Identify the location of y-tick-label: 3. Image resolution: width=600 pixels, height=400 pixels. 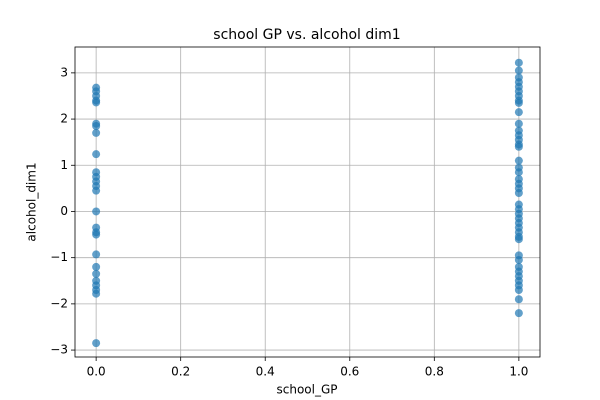
(64, 72).